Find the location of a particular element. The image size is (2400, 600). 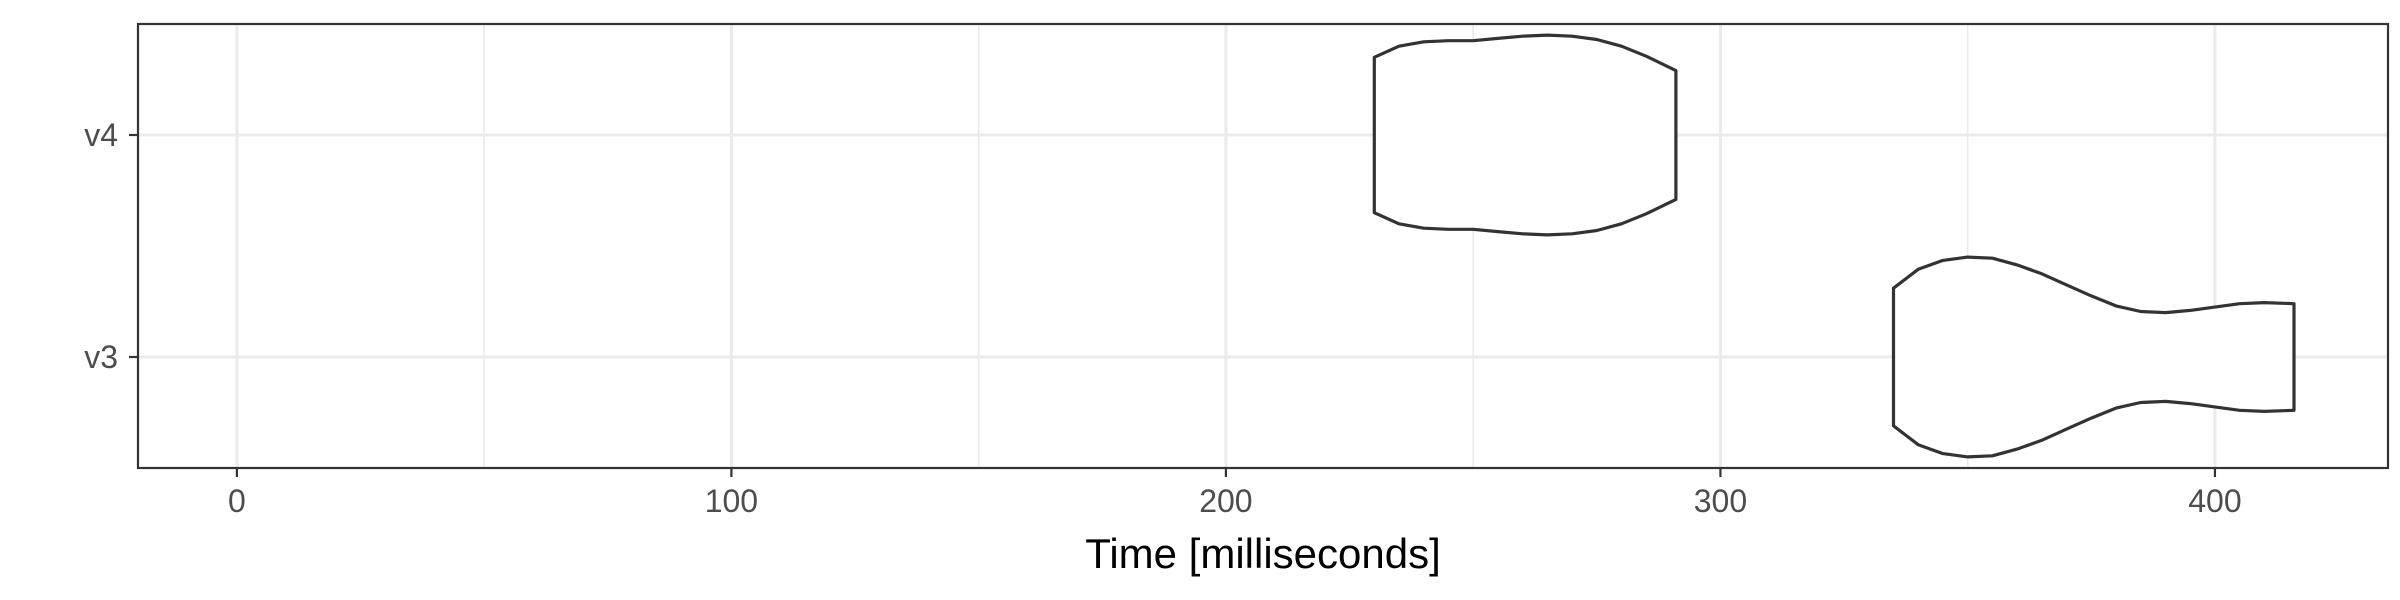

x-tick-label: 0 is located at coordinates (237, 501).